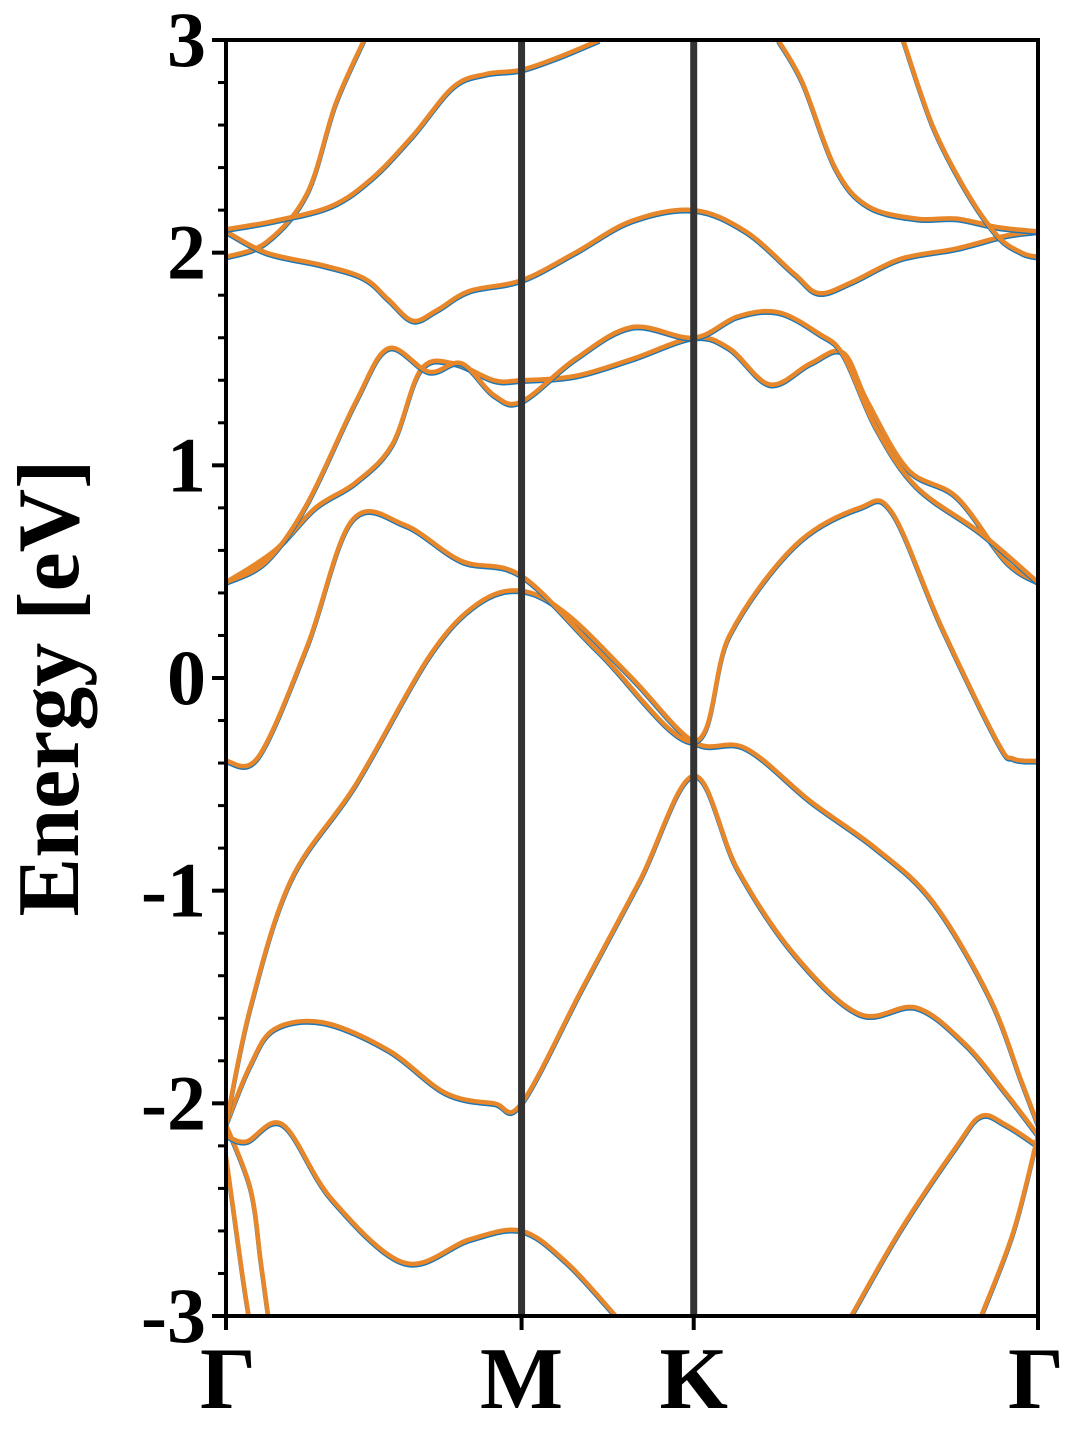  I want to click on y-tick-label: 2, so click(186, 252).